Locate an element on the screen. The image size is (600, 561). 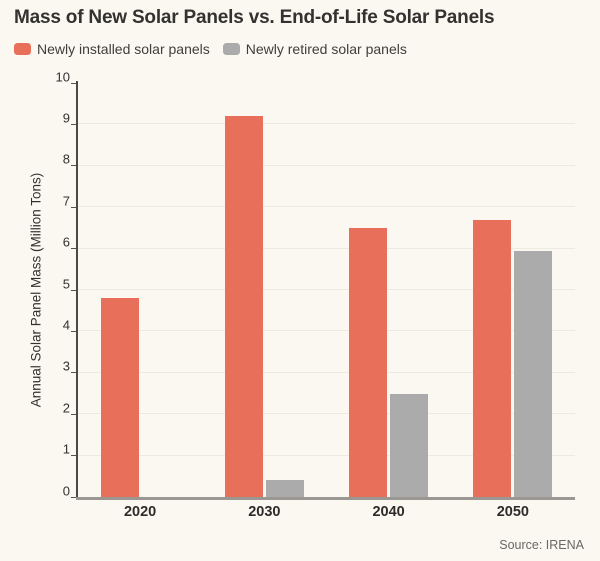
legend-item-retired: Newly retired solar panels is located at coordinates (314, 49).